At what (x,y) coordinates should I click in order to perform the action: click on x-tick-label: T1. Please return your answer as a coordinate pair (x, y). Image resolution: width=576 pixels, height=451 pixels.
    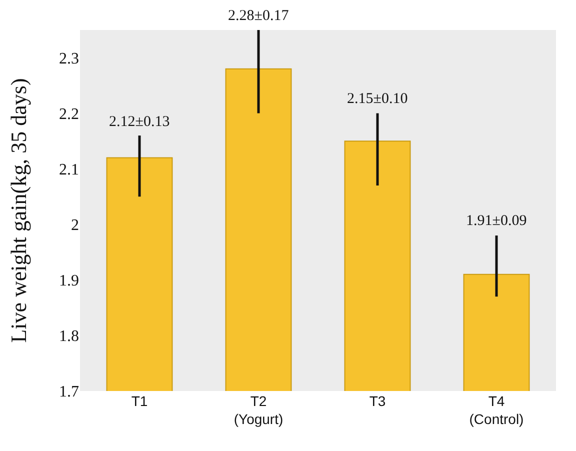
    Looking at the image, I should click on (139, 401).